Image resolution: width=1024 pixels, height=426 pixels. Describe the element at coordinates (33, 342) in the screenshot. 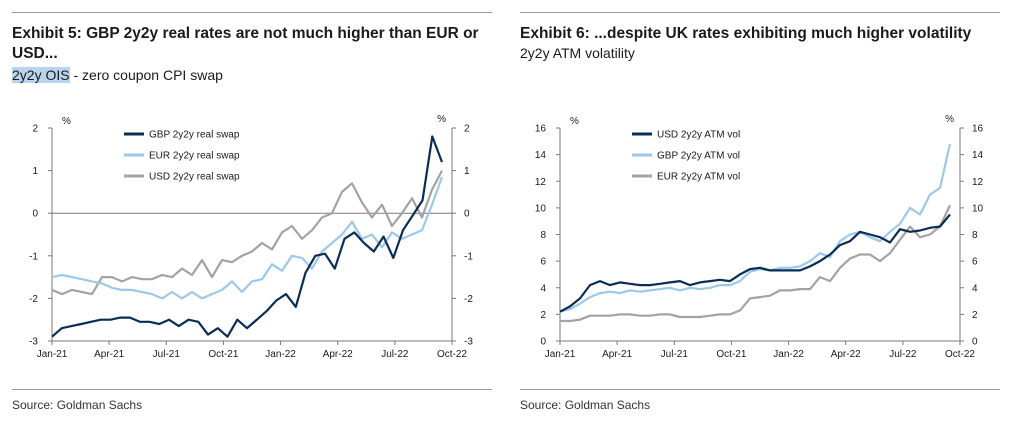

I see `y-tick-label-left: -3` at that location.